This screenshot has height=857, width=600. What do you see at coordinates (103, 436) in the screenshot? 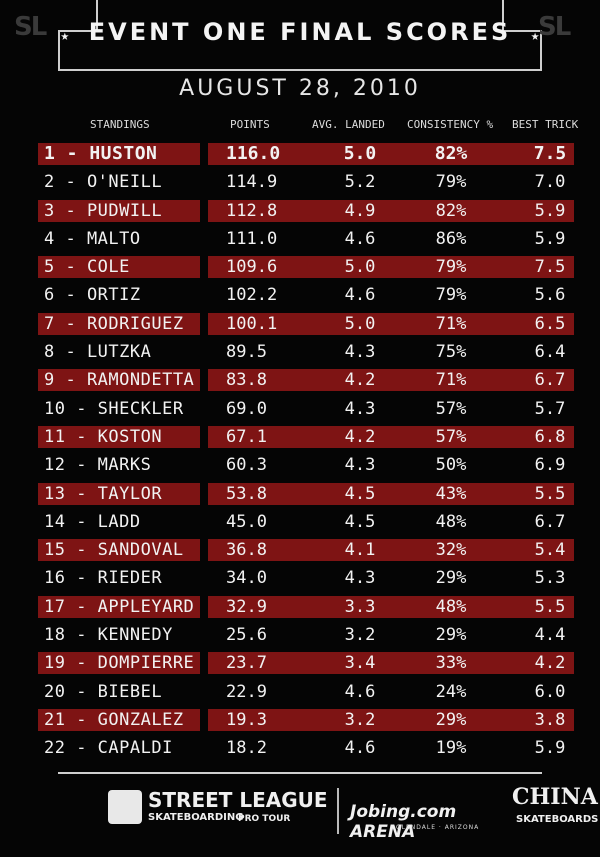
I see `rider-name: 11 - KOSTON` at bounding box center [103, 436].